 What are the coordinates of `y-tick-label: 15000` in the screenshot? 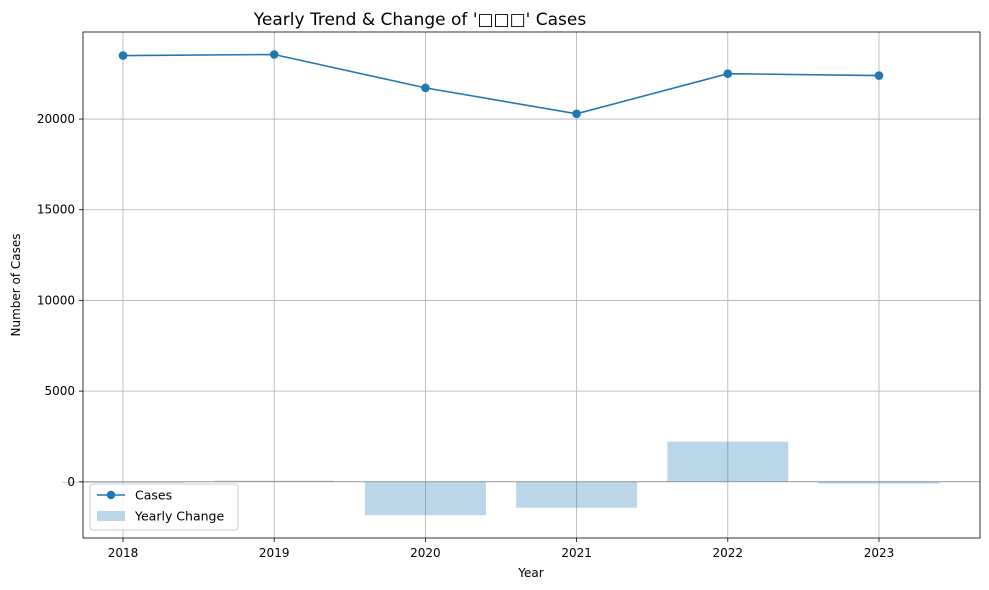 It's located at (56, 210).